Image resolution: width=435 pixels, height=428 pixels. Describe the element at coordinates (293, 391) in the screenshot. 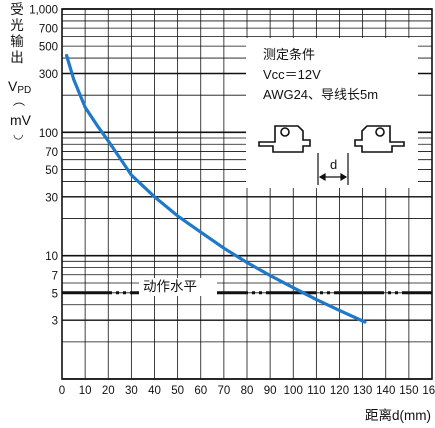

I see `x-tick-label: 100` at that location.